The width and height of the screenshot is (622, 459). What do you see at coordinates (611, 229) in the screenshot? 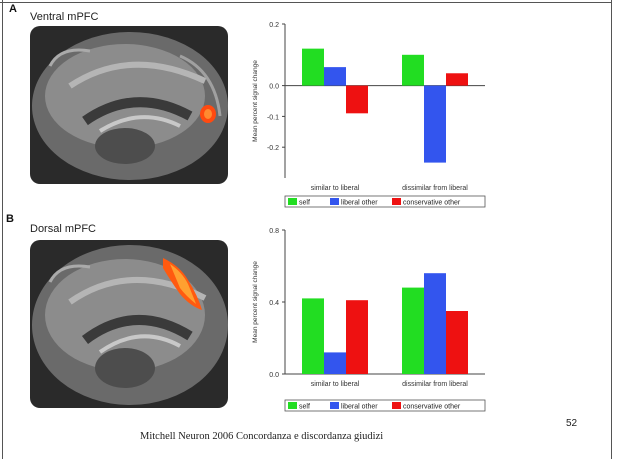
I see `slide-border-right` at bounding box center [611, 229].